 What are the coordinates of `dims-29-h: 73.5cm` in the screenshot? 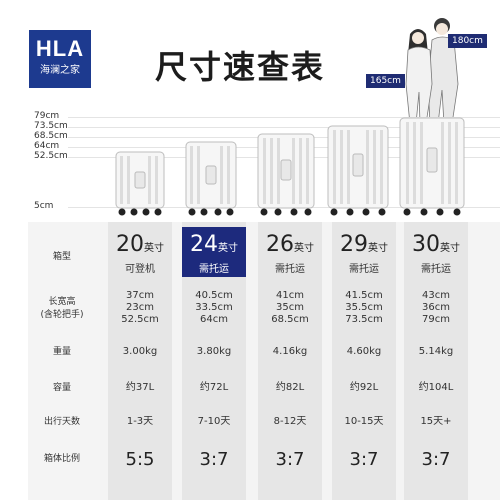 It's located at (364, 319).